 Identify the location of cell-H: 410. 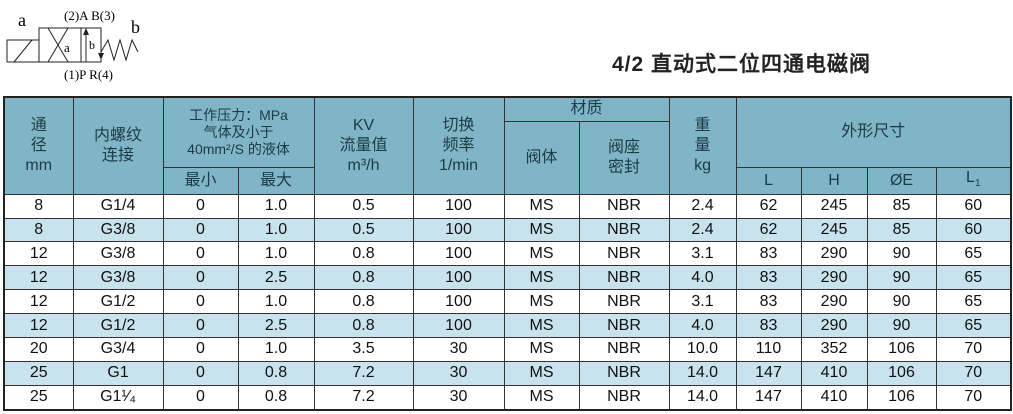
(834, 397).